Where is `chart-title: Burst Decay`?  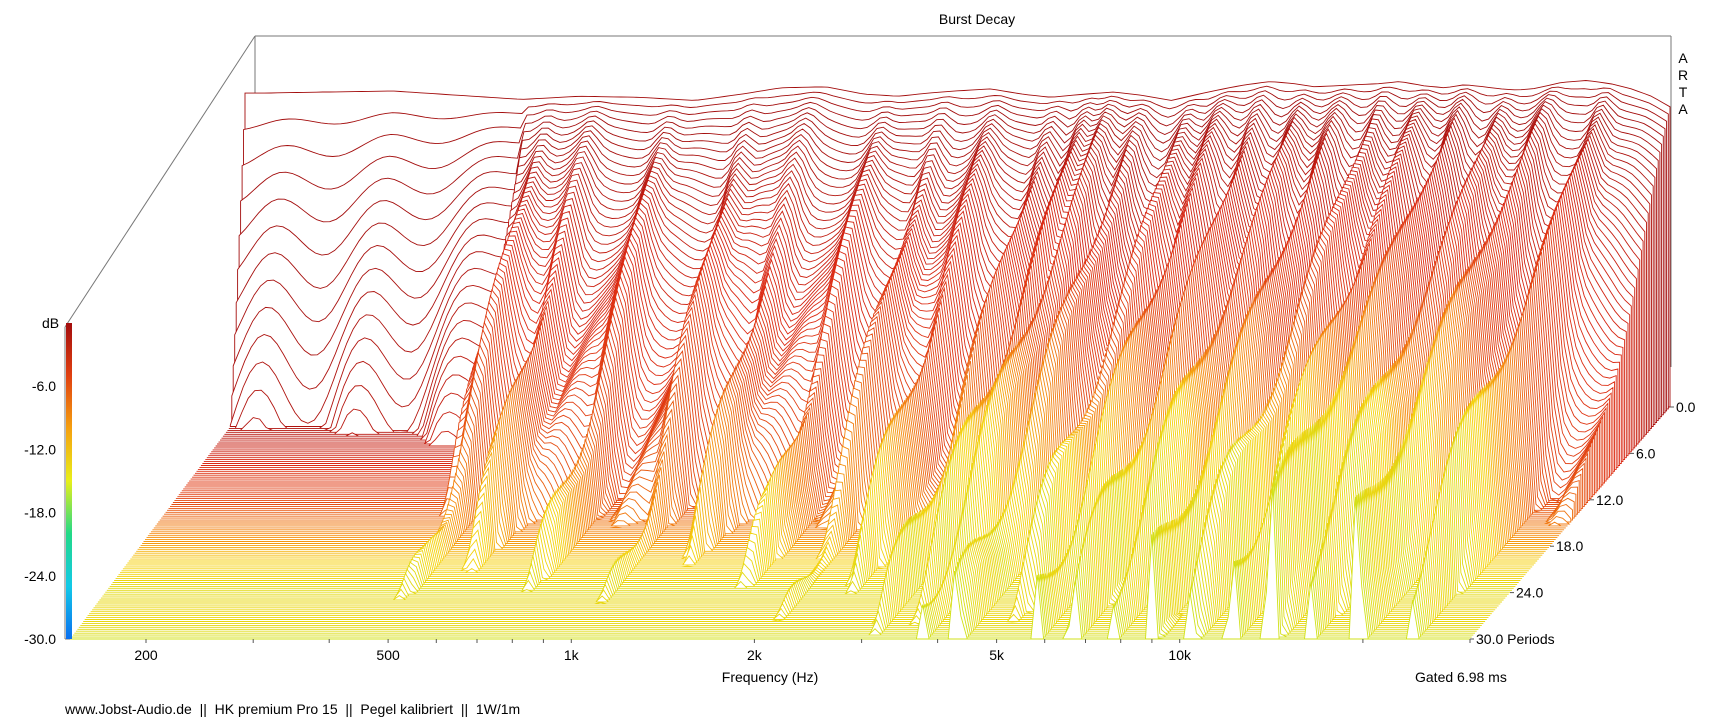 chart-title: Burst Decay is located at coordinates (977, 19).